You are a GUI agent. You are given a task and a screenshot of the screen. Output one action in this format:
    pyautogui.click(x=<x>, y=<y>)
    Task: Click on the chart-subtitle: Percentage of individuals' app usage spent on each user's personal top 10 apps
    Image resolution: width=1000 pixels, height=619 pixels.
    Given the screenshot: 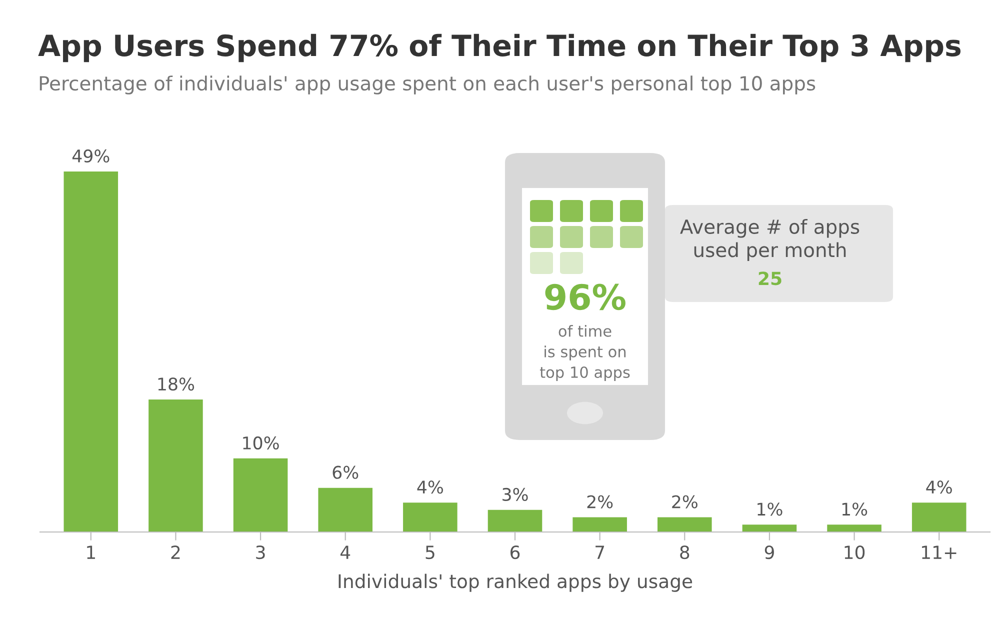 What is the action you would take?
    pyautogui.click(x=428, y=85)
    